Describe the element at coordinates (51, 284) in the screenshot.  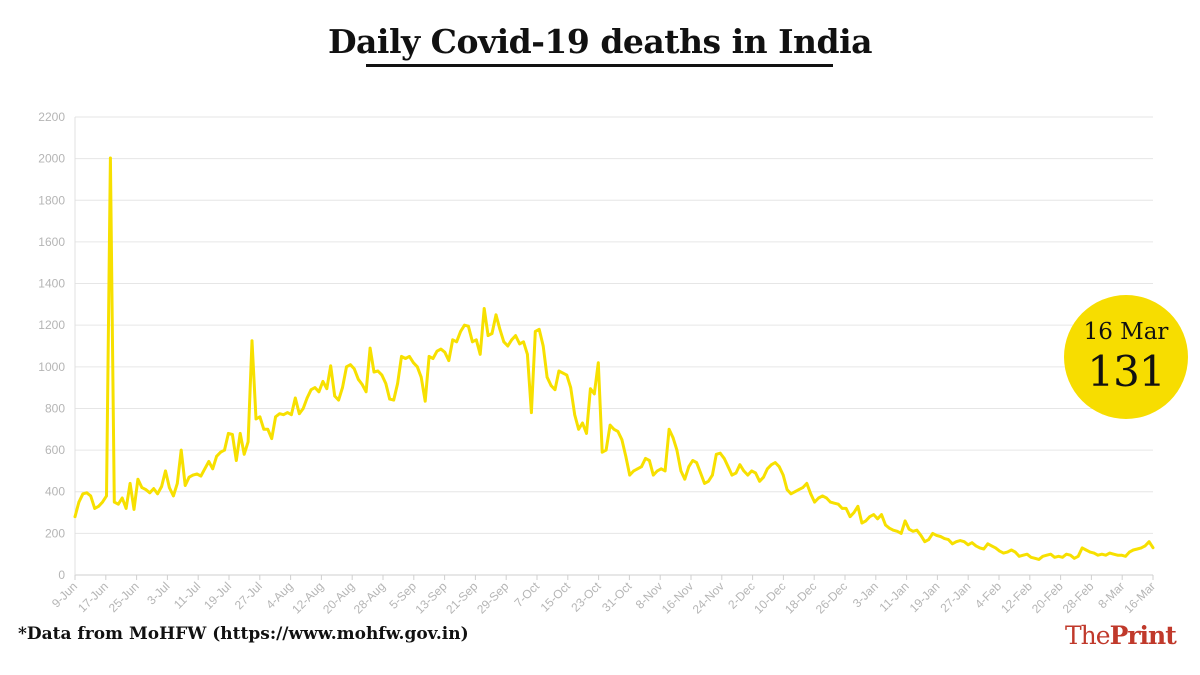
I see `y-tick-label: 1400` at that location.